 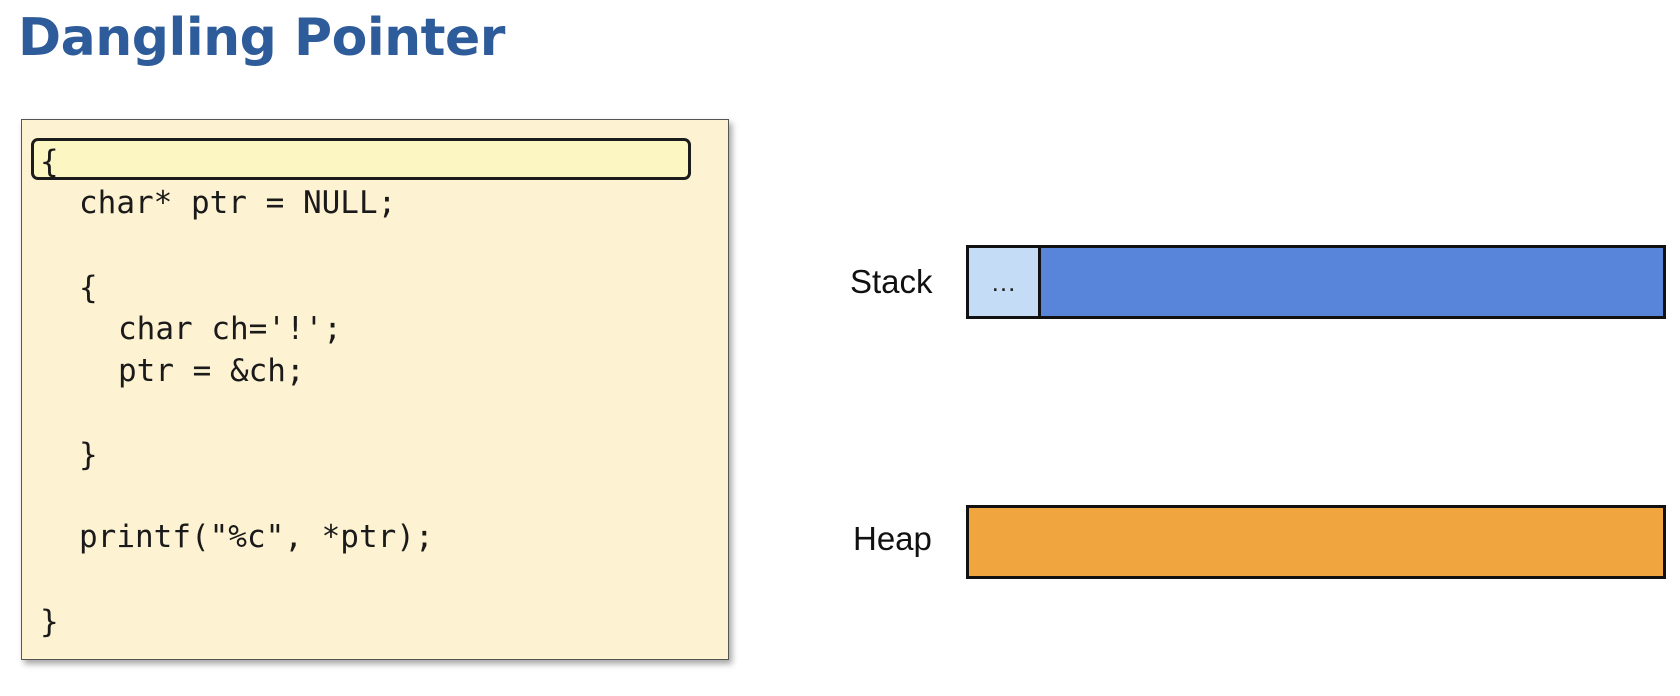 I want to click on code-line: printf("%c", *ptr);, so click(x=256, y=537).